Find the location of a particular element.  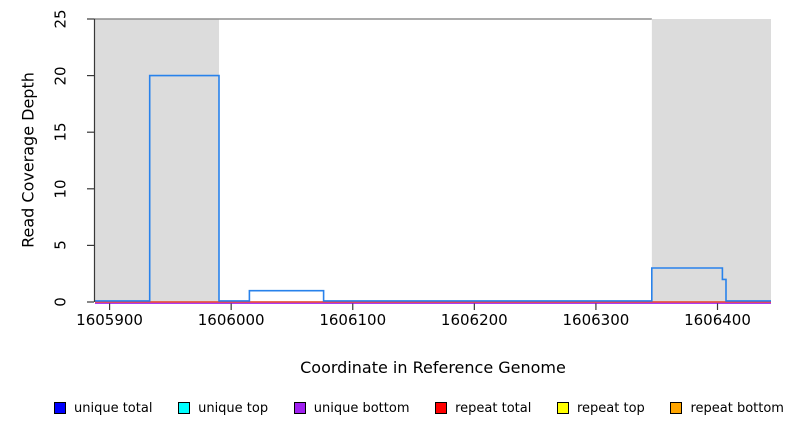

legend-item-unique-top: unique top is located at coordinates (223, 408).